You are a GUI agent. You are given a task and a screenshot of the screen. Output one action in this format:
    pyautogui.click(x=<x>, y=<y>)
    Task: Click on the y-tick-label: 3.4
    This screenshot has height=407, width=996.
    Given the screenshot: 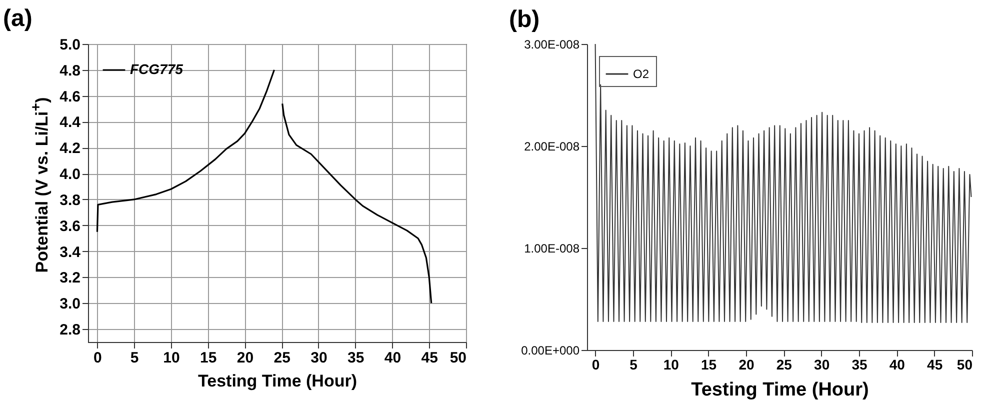 What is the action you would take?
    pyautogui.click(x=71, y=252)
    